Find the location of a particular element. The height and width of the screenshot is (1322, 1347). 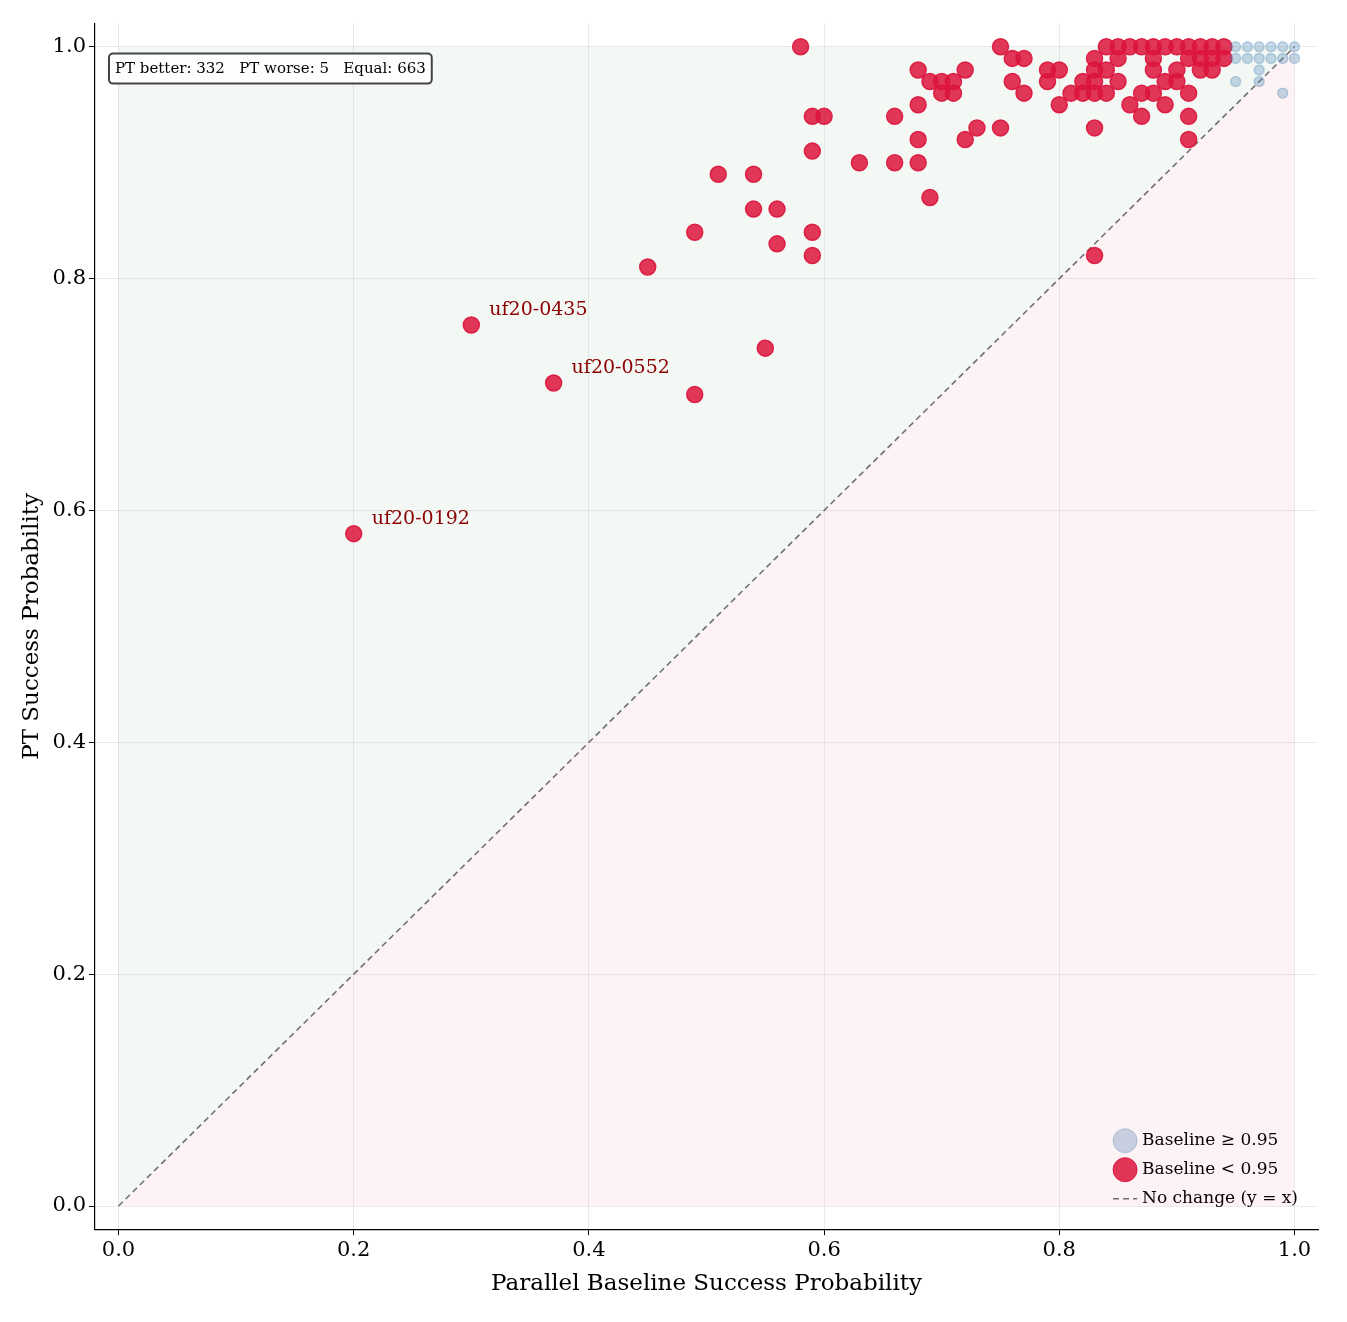

legend-label: Baseline ≥ 0.95 is located at coordinates (1210, 1139).